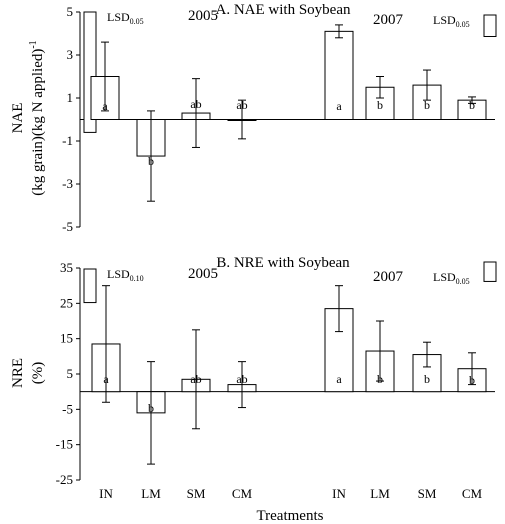  I want to click on panel-a-year-label: 2005, so click(203, 16).